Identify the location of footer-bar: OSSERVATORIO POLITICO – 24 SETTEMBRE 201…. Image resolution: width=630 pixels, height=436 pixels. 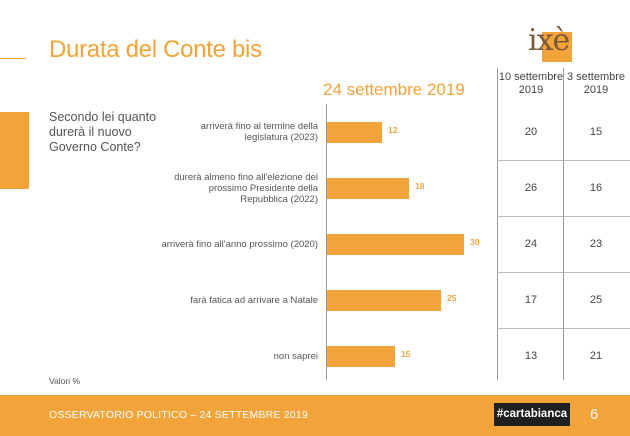
(315, 415).